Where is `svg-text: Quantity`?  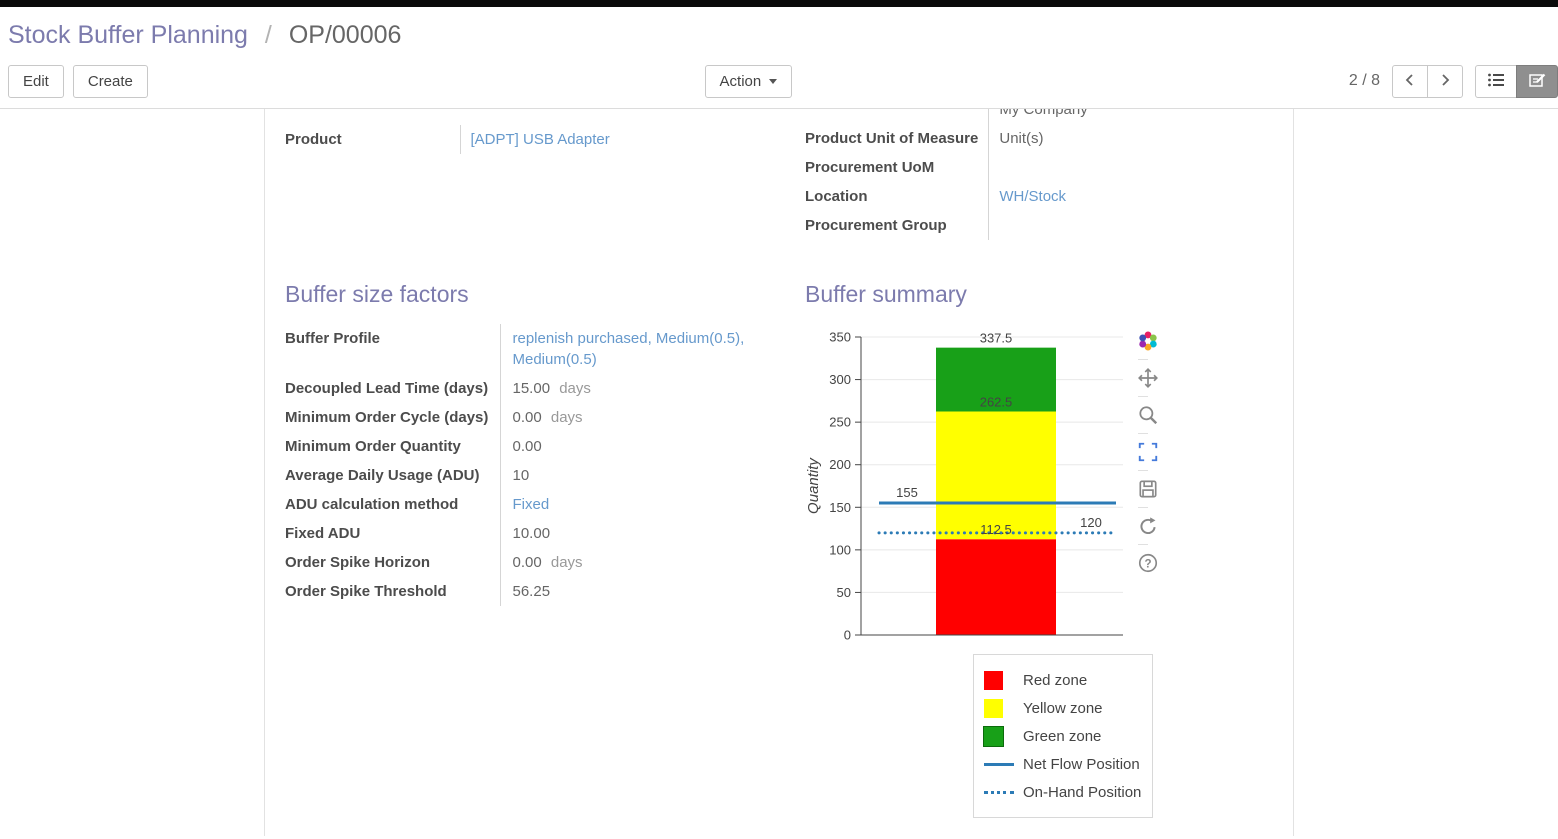
svg-text: Quantity is located at coordinates (813, 485).